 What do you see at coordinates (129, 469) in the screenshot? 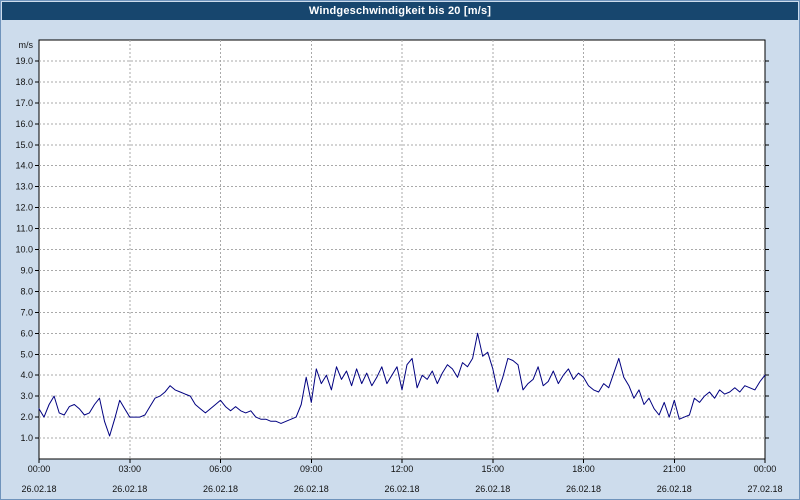
I see `svg-text: 03:00` at bounding box center [129, 469].